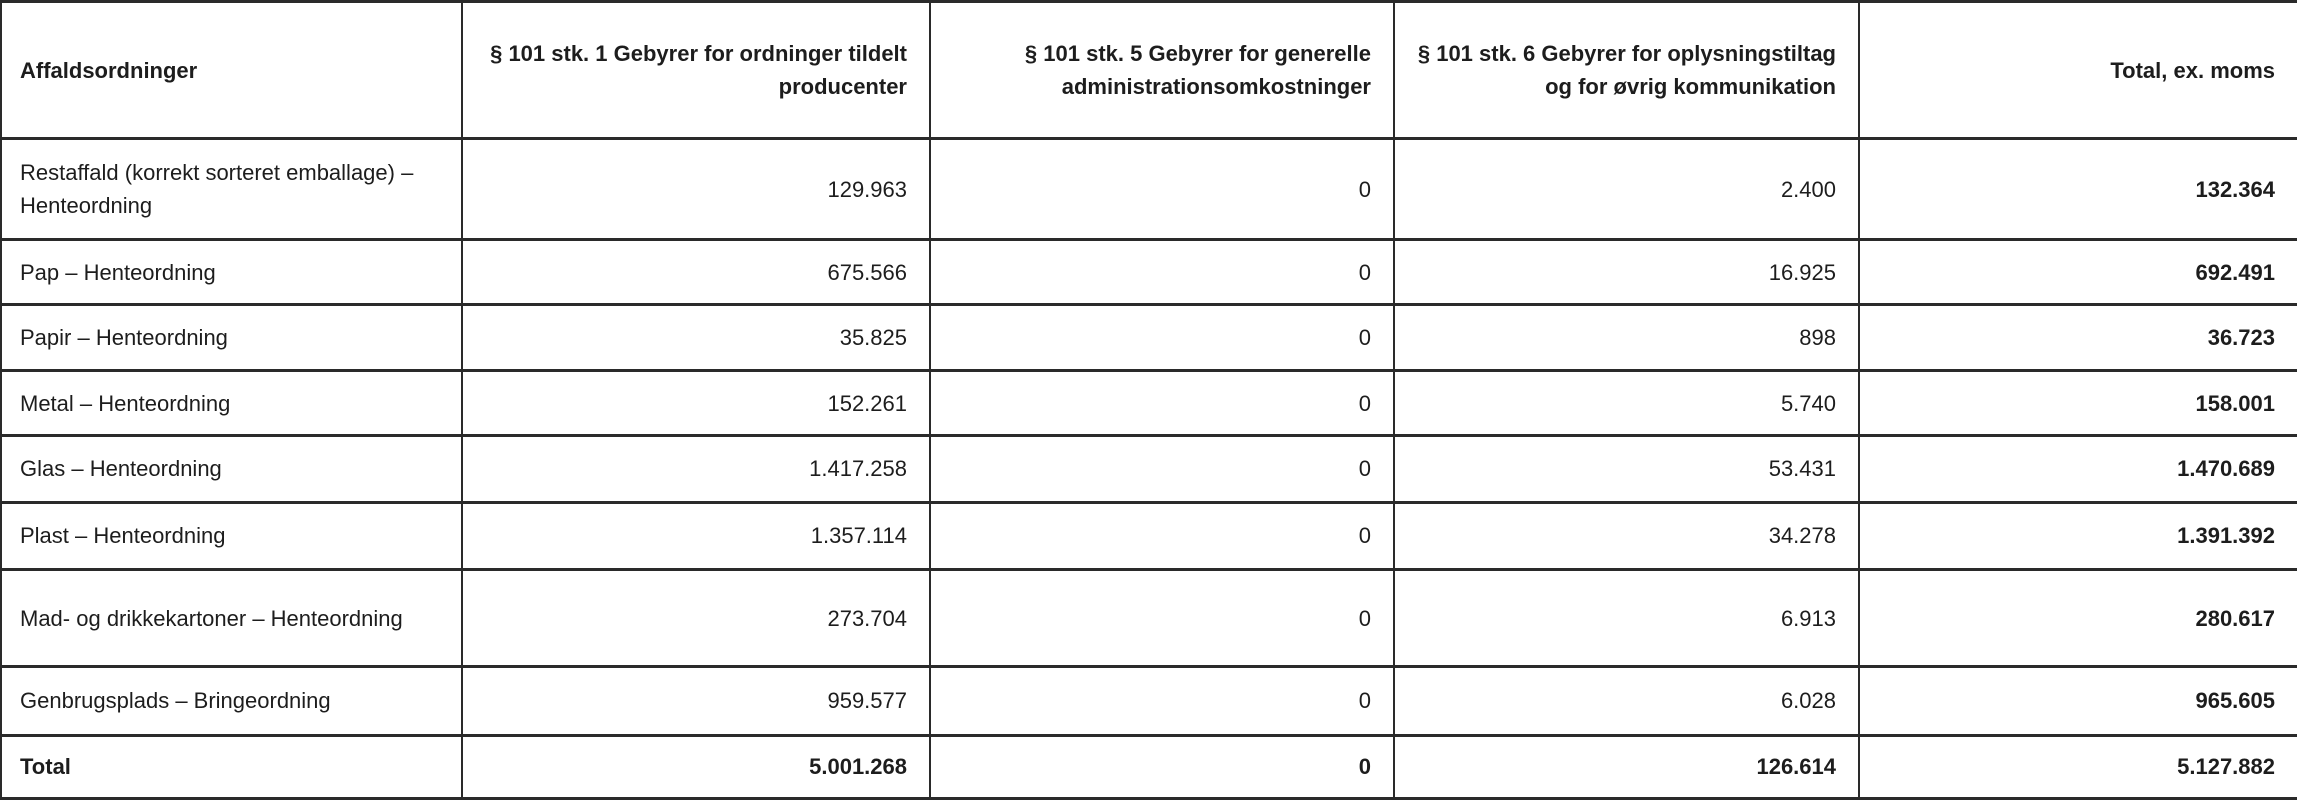  Describe the element at coordinates (231, 469) in the screenshot. I see `scheme-label-cell: Glas – Henteordning` at that location.